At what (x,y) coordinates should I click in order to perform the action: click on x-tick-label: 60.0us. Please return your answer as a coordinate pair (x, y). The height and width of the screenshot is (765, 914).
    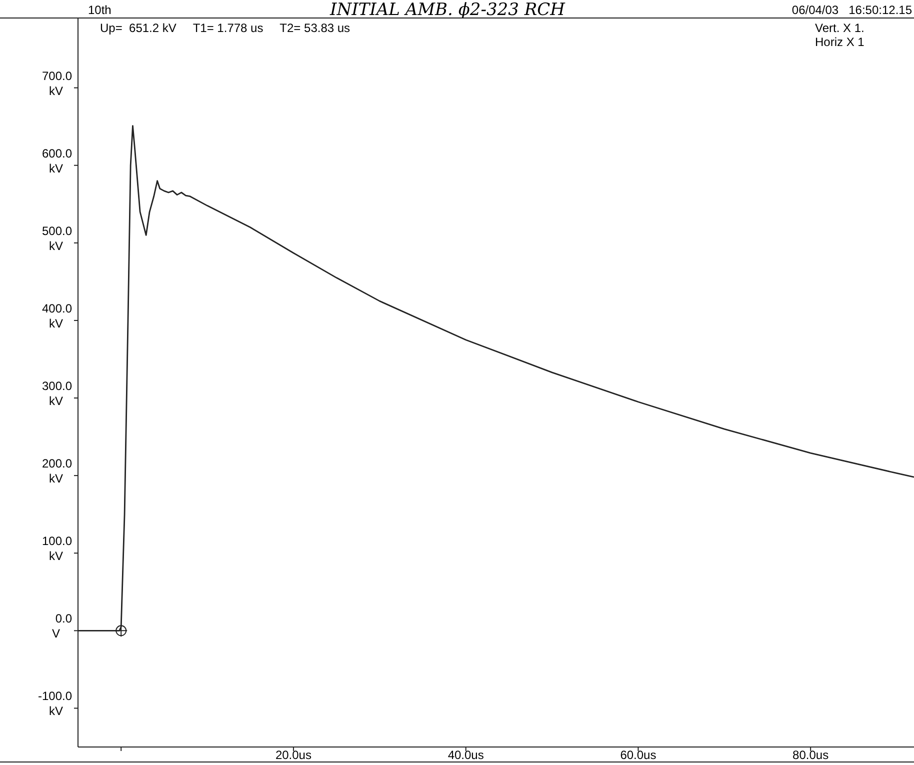
    Looking at the image, I should click on (638, 755).